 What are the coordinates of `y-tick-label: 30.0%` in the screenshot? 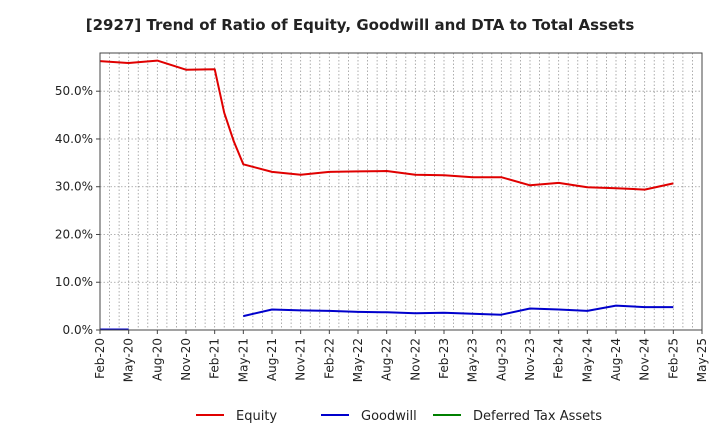 It's located at (74, 187).